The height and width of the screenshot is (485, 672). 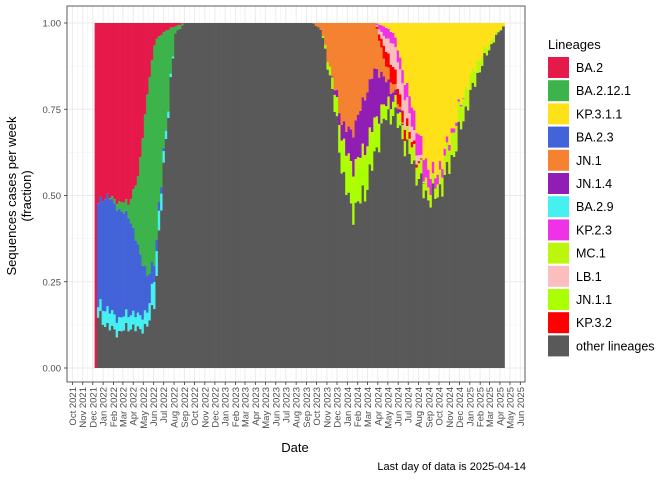 I want to click on y-tick-label: 0.00, so click(x=52, y=369).